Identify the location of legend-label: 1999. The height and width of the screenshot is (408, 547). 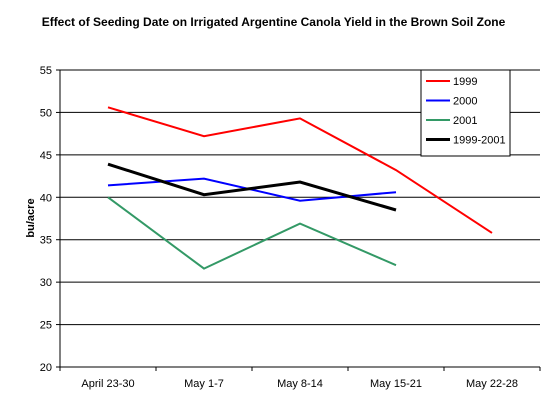
(465, 82).